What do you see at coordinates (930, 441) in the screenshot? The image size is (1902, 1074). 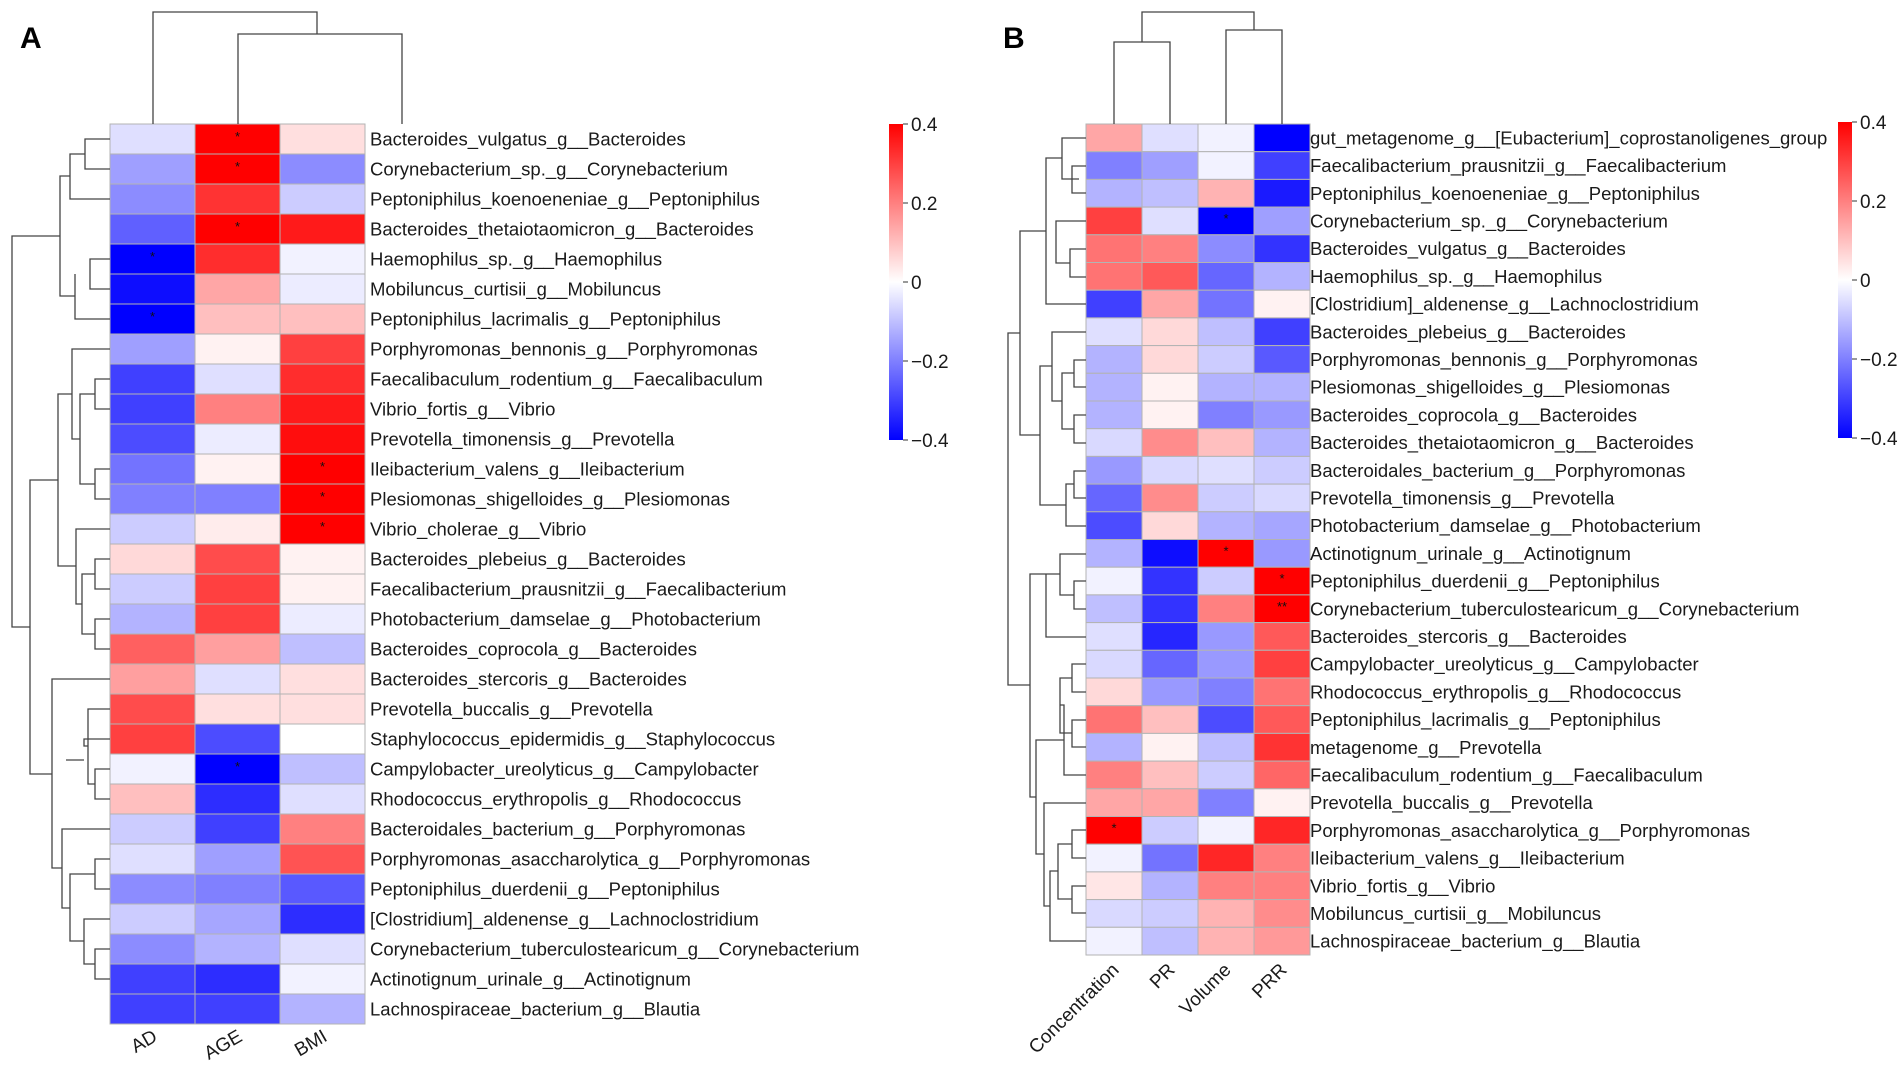 I see `legend-tick-label: −0.4` at bounding box center [930, 441].